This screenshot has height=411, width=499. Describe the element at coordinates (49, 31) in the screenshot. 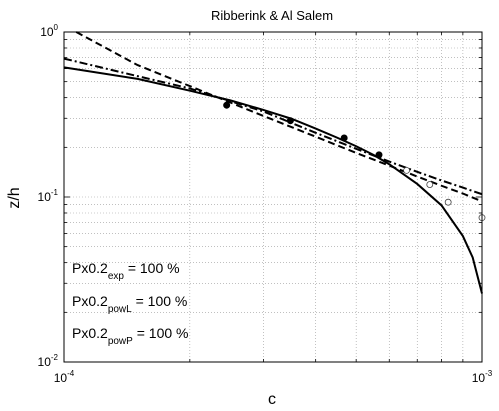

I see `y-tick-label: 10⁰` at that location.